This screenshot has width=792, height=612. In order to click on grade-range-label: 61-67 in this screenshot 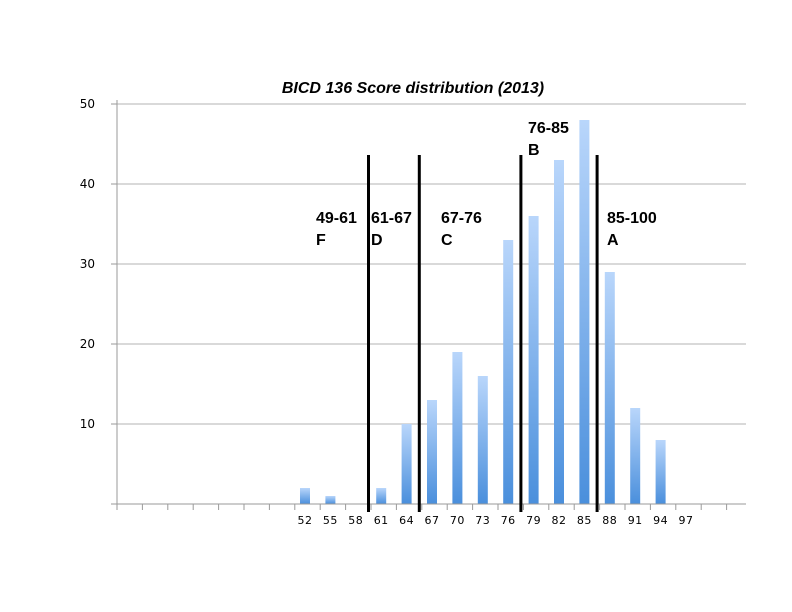, I will do `click(391, 218)`.